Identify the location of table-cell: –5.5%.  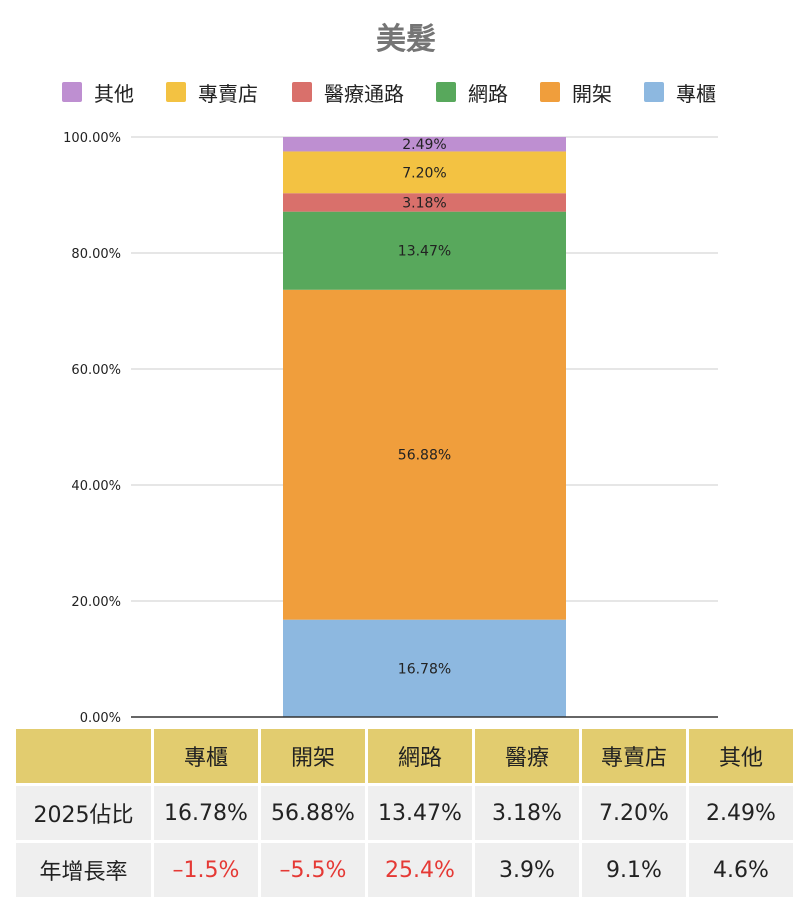
(313, 870).